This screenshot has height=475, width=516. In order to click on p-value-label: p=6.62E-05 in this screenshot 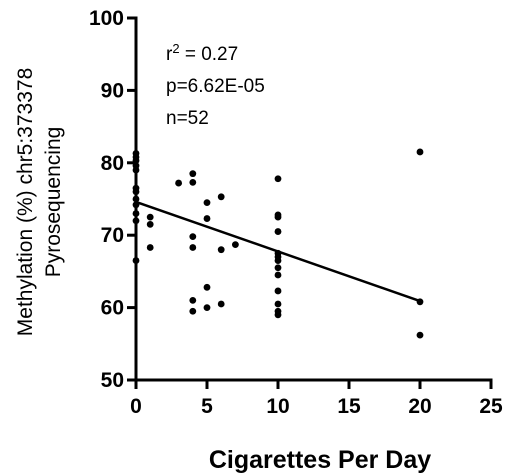, I will do `click(215, 86)`.